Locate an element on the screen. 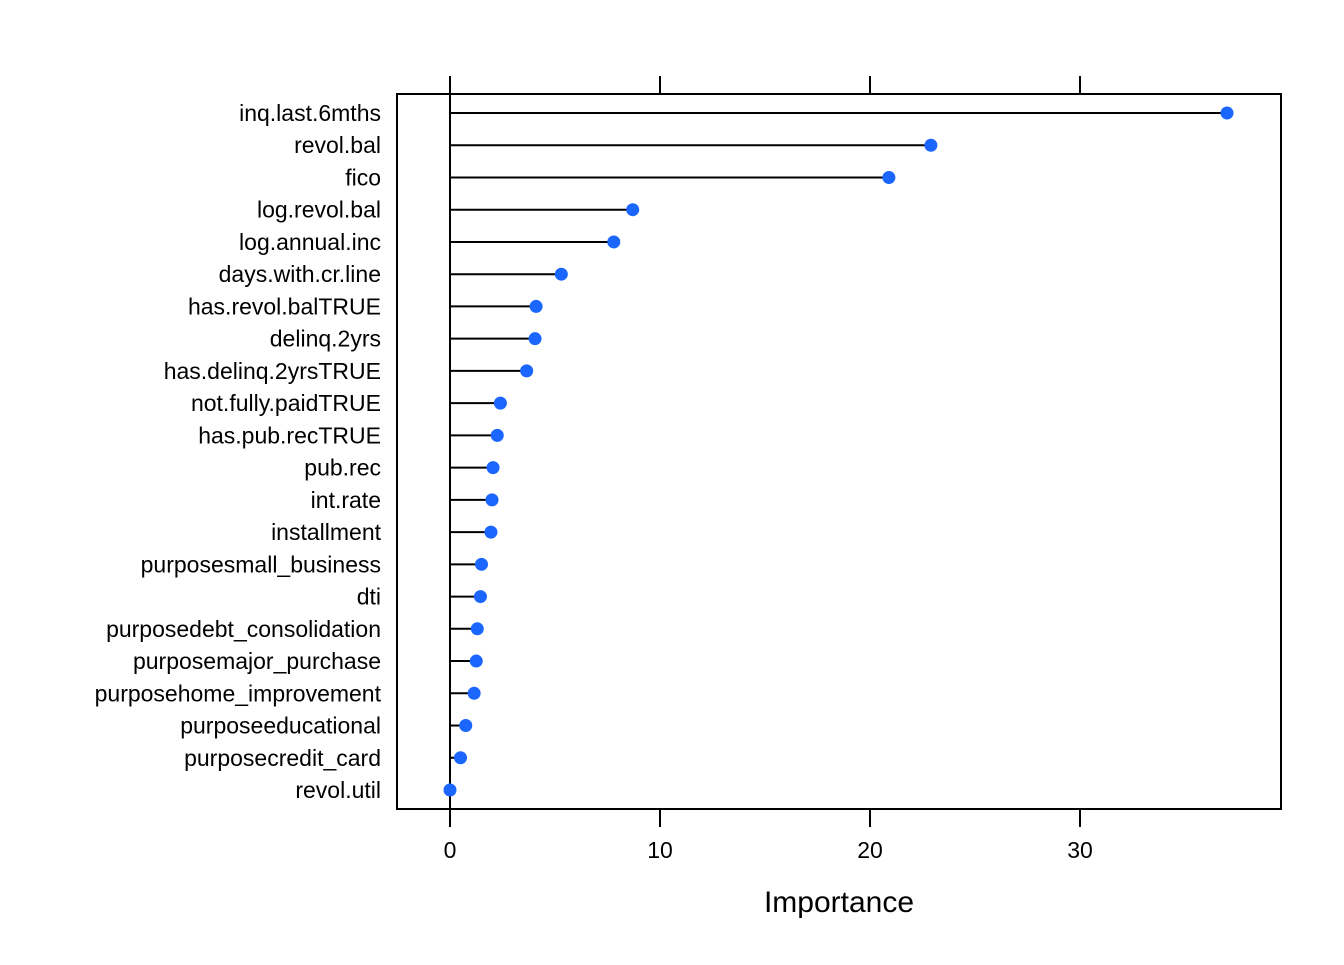 The height and width of the screenshot is (965, 1344). category-label: revol.bal is located at coordinates (337, 145).